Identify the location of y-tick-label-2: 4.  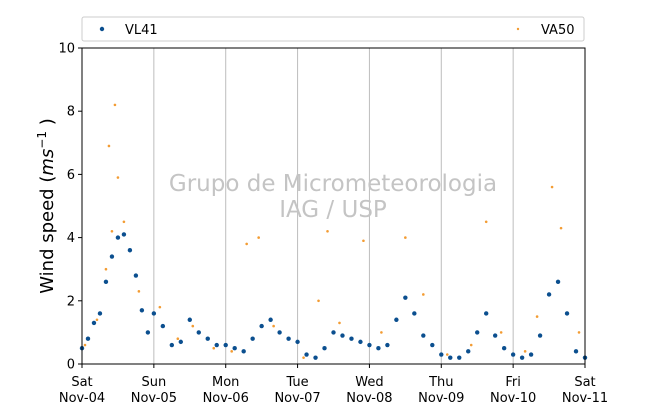
(71, 238).